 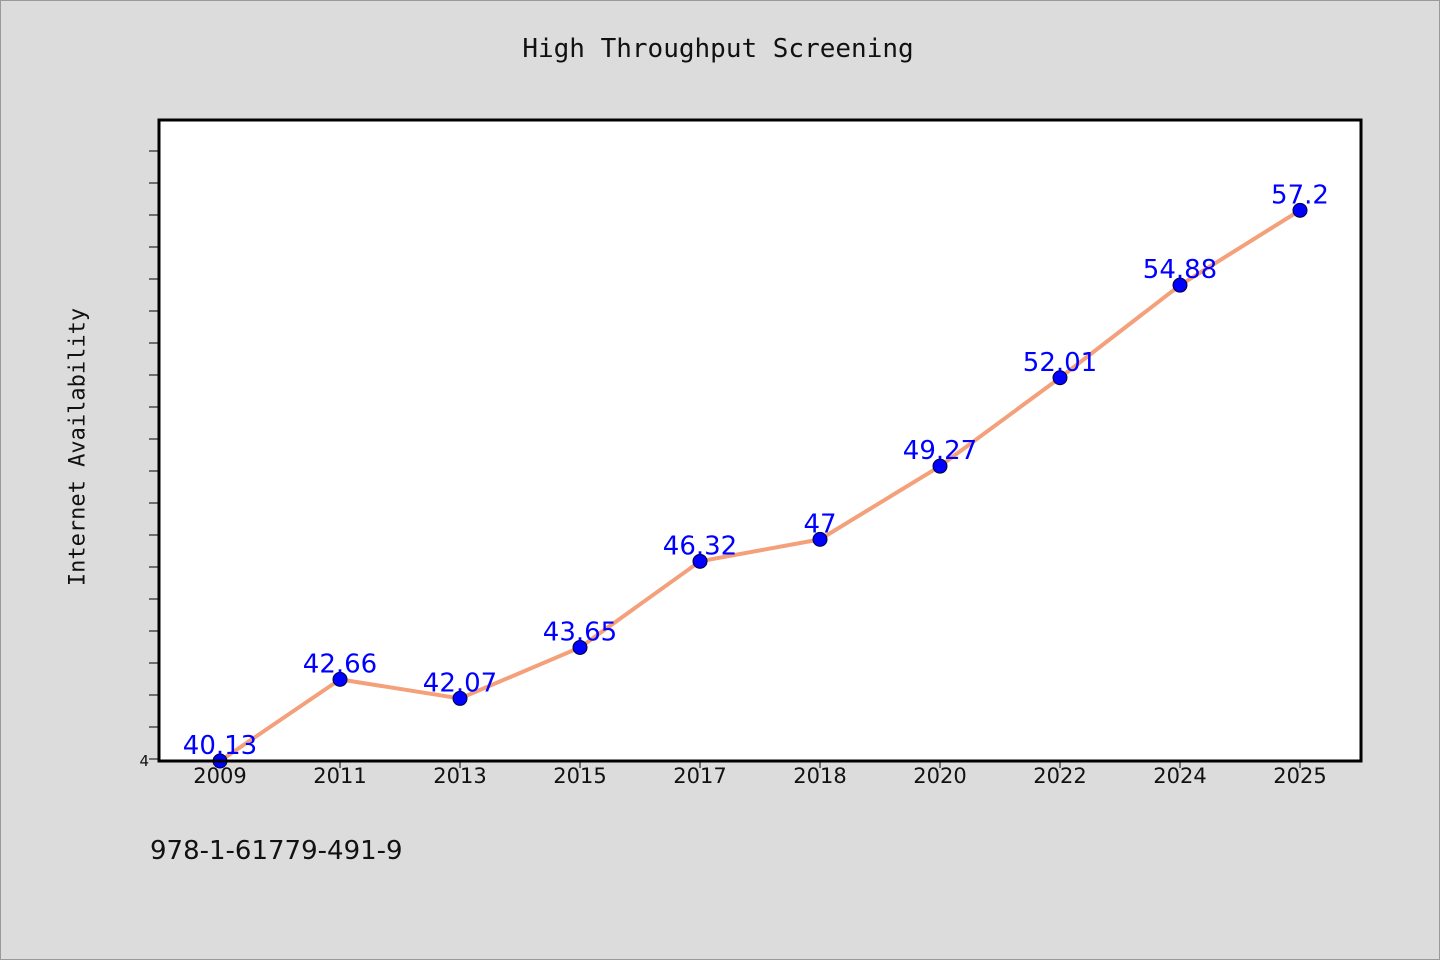 What do you see at coordinates (760, 774) in the screenshot?
I see `x-axis-ticks: 2009 2011 2013 2015 2017 2018 2020 2022 2024 2025` at bounding box center [760, 774].